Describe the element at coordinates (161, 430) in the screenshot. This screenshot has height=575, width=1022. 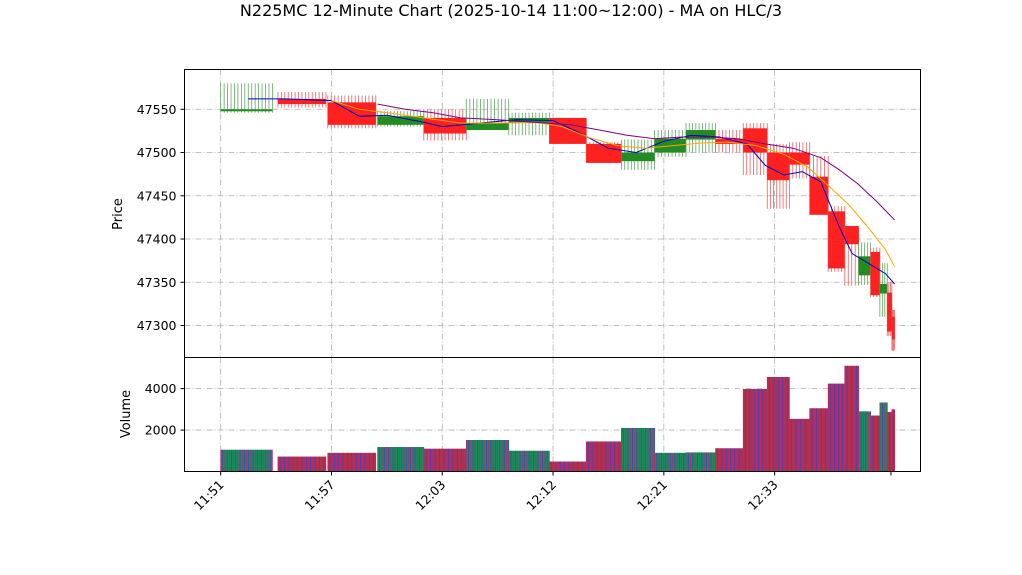
I see `volume-tick-label: 2000` at that location.